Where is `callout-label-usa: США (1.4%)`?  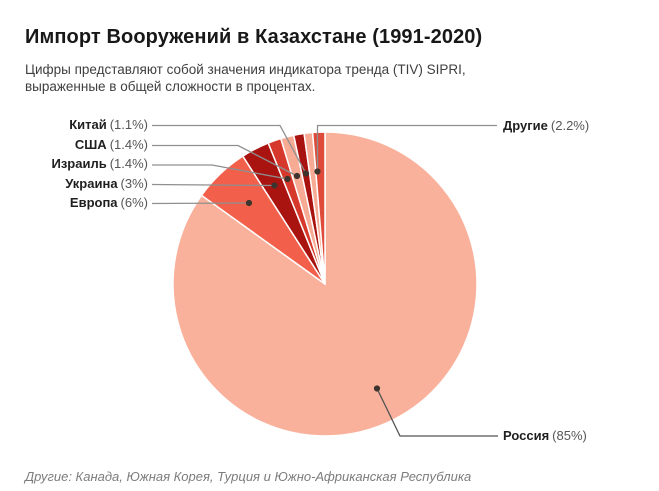 callout-label-usa: США (1.4%) is located at coordinates (111, 145).